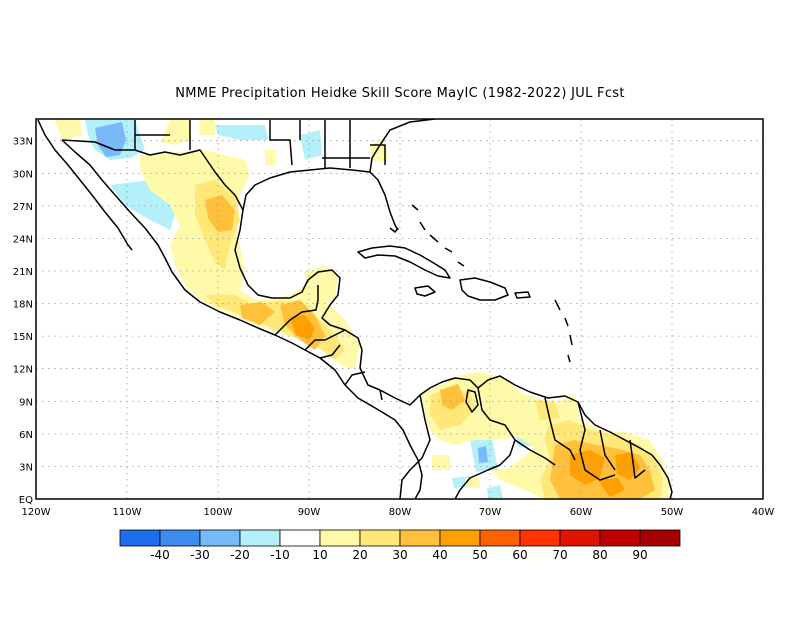  Describe the element at coordinates (439, 555) in the screenshot. I see `colorbar-label: 40` at that location.